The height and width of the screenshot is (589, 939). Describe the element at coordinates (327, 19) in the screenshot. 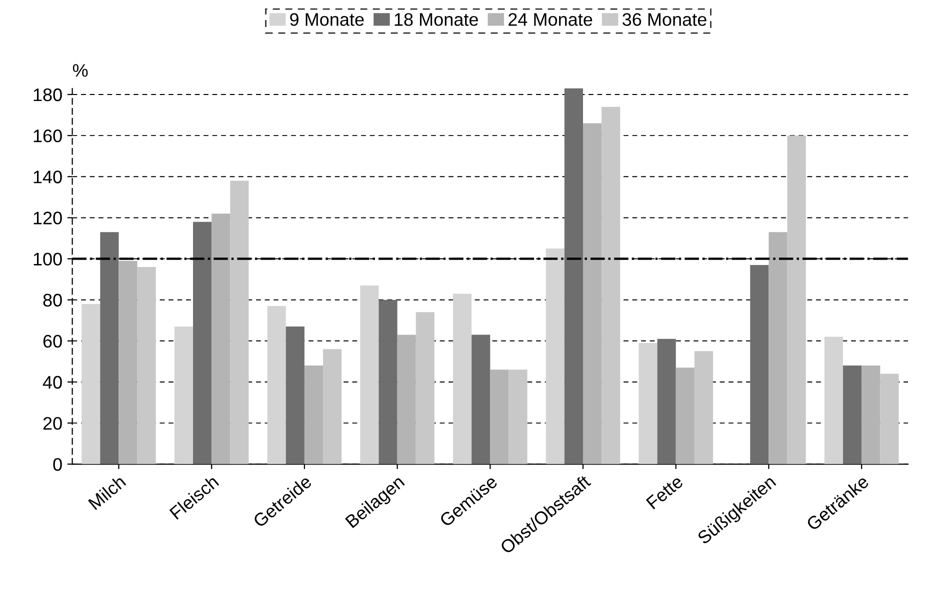

I see `legend-label: 9 Monate` at that location.